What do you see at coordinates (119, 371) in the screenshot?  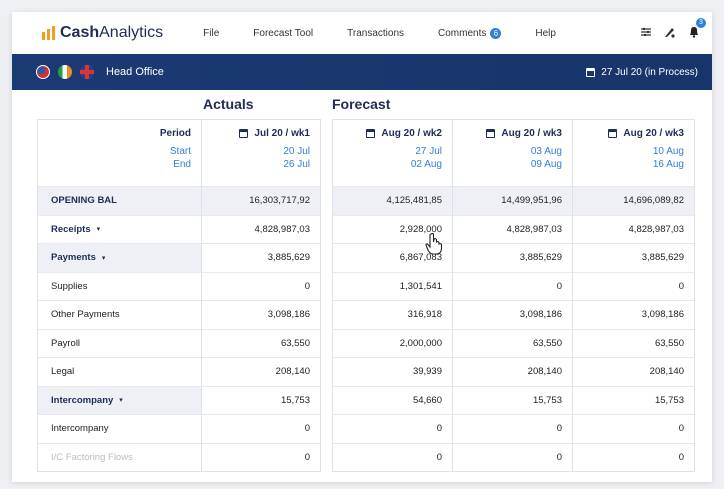 I see `row-label-legal: Legal` at bounding box center [119, 371].